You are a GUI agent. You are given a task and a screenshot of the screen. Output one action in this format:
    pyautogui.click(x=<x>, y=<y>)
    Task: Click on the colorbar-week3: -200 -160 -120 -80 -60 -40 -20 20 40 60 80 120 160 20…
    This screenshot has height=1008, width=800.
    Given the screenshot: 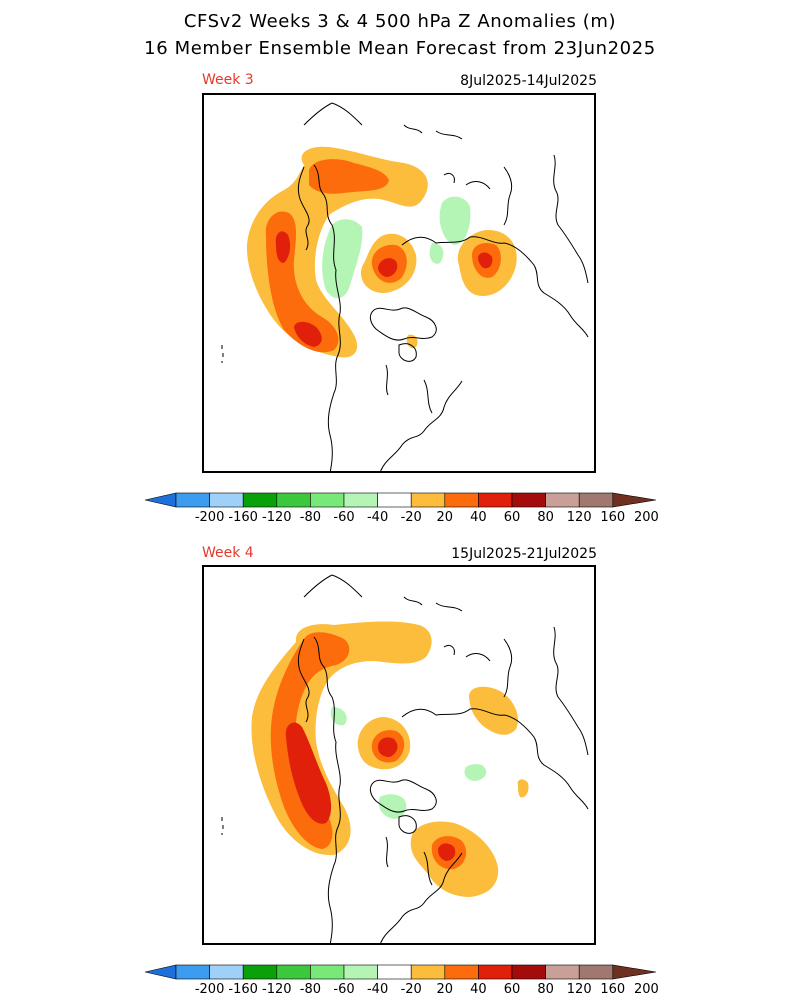 What is the action you would take?
    pyautogui.click(x=400, y=514)
    